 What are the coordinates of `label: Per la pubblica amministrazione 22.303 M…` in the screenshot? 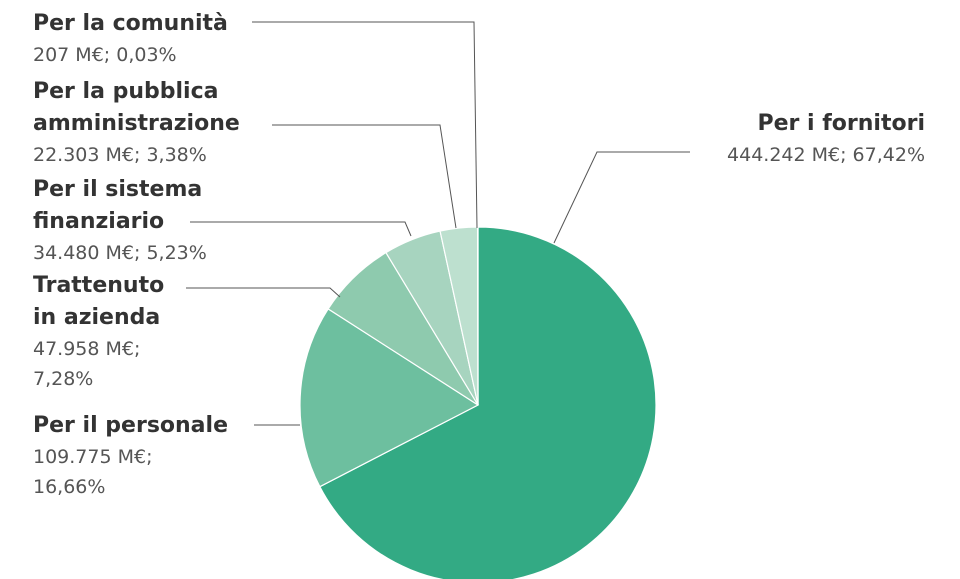 It's located at (158, 123).